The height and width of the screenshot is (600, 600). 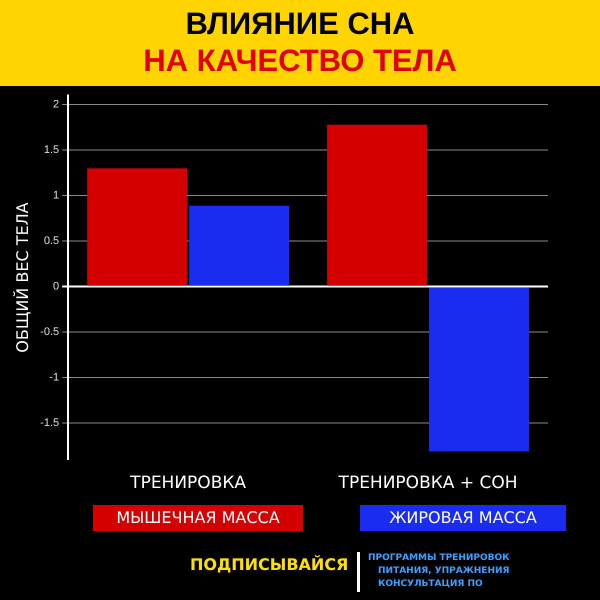 I want to click on y-tick-label: -1.5, so click(x=50, y=423).